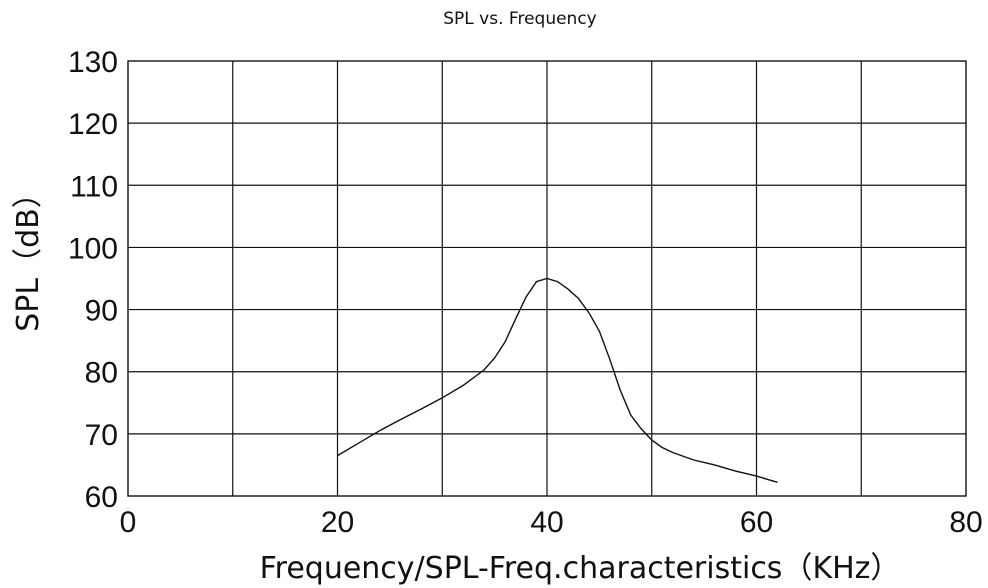 This screenshot has height=588, width=988. I want to click on y-axis-label: SPL（dB）, so click(28, 254).